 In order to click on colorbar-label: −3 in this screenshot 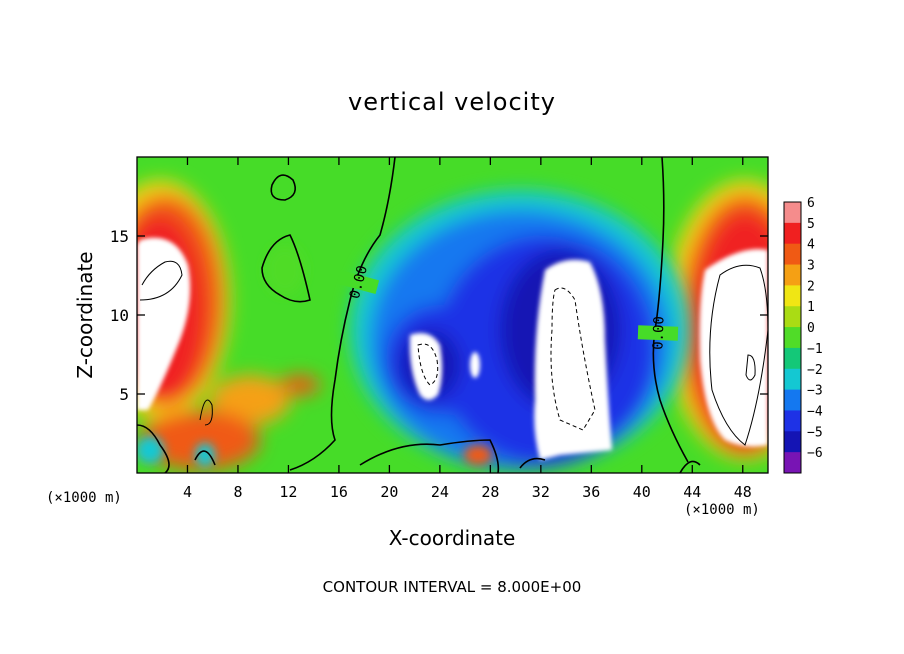, I will do `click(815, 391)`.